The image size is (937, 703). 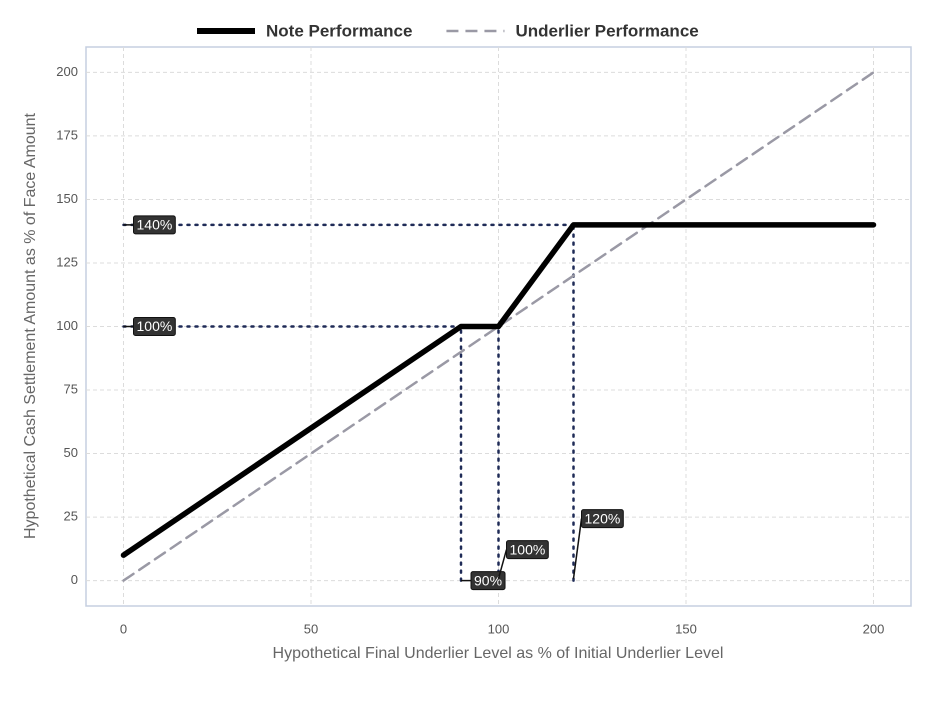 What do you see at coordinates (874, 628) in the screenshot?
I see `x-tick-label: 200` at bounding box center [874, 628].